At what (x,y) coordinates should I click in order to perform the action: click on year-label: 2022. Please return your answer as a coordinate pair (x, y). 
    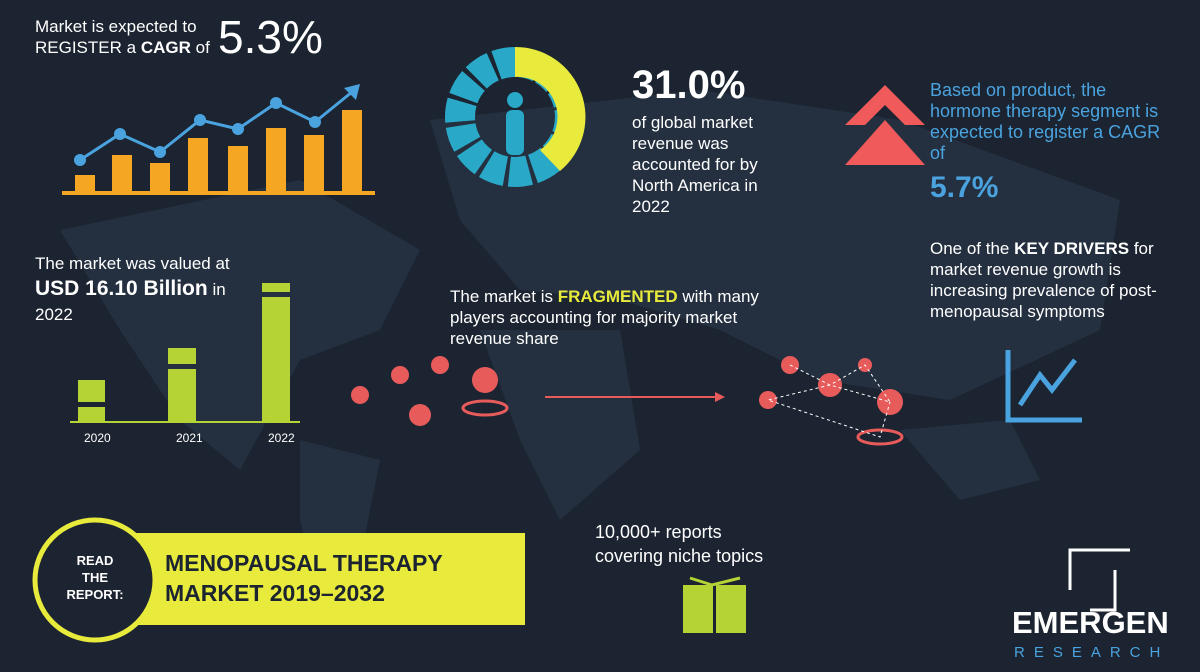
    Looking at the image, I should click on (281, 438).